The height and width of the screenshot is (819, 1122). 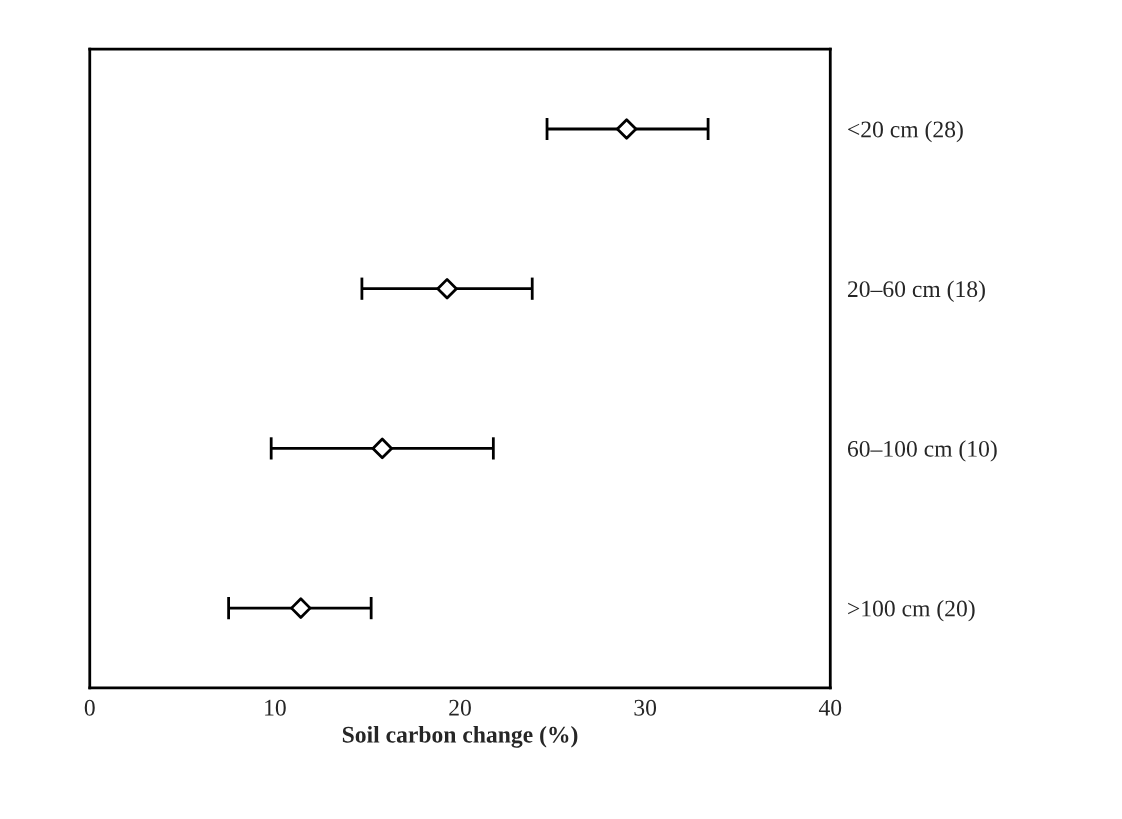 What do you see at coordinates (911, 610) in the screenshot?
I see `y-tick-label: >100 cm (20)` at bounding box center [911, 610].